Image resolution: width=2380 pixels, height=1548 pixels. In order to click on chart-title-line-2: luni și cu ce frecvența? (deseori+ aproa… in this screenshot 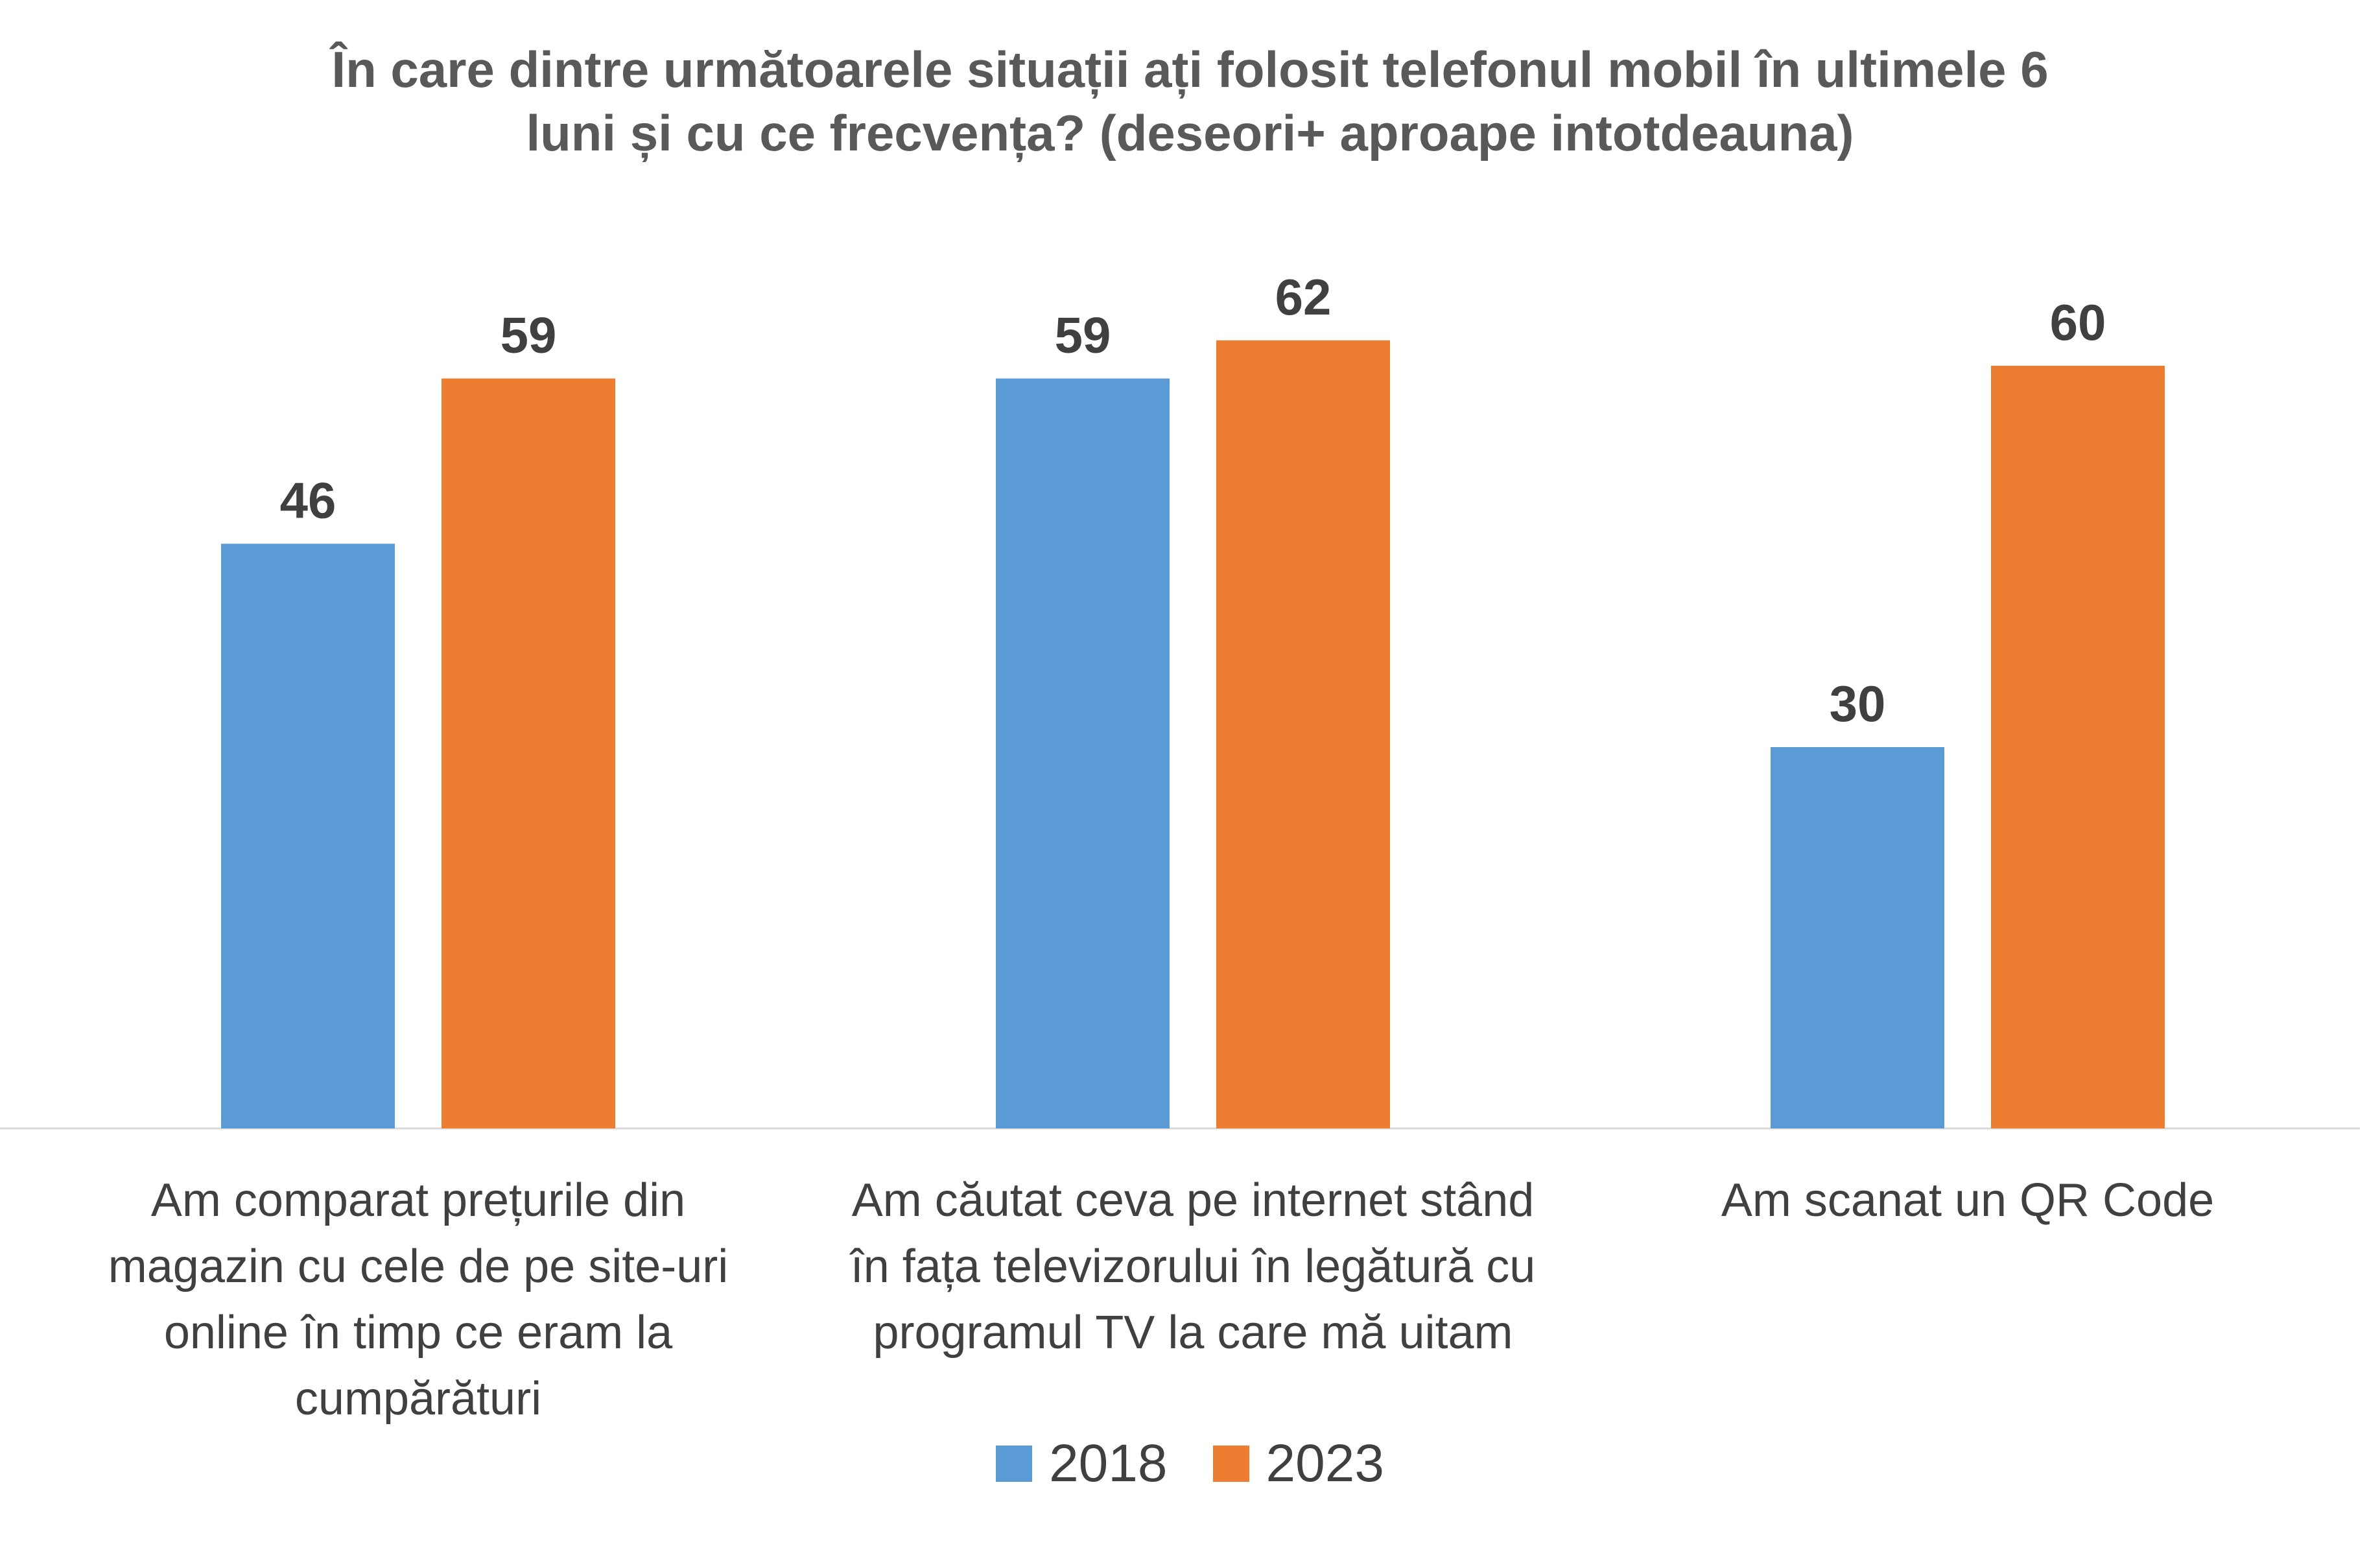, I will do `click(1190, 132)`.